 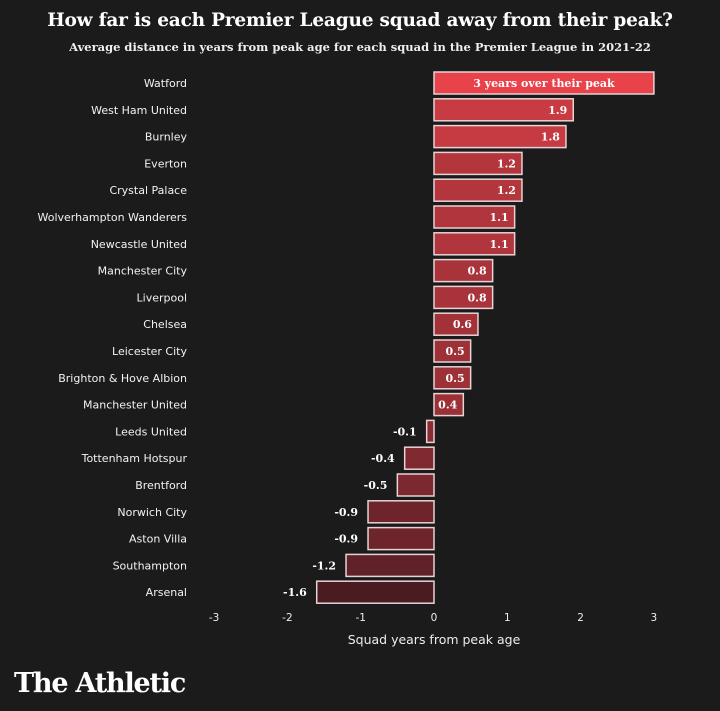 I want to click on x-axis-ticks: -3 -2 -1 0 1 2 3, so click(x=433, y=618).